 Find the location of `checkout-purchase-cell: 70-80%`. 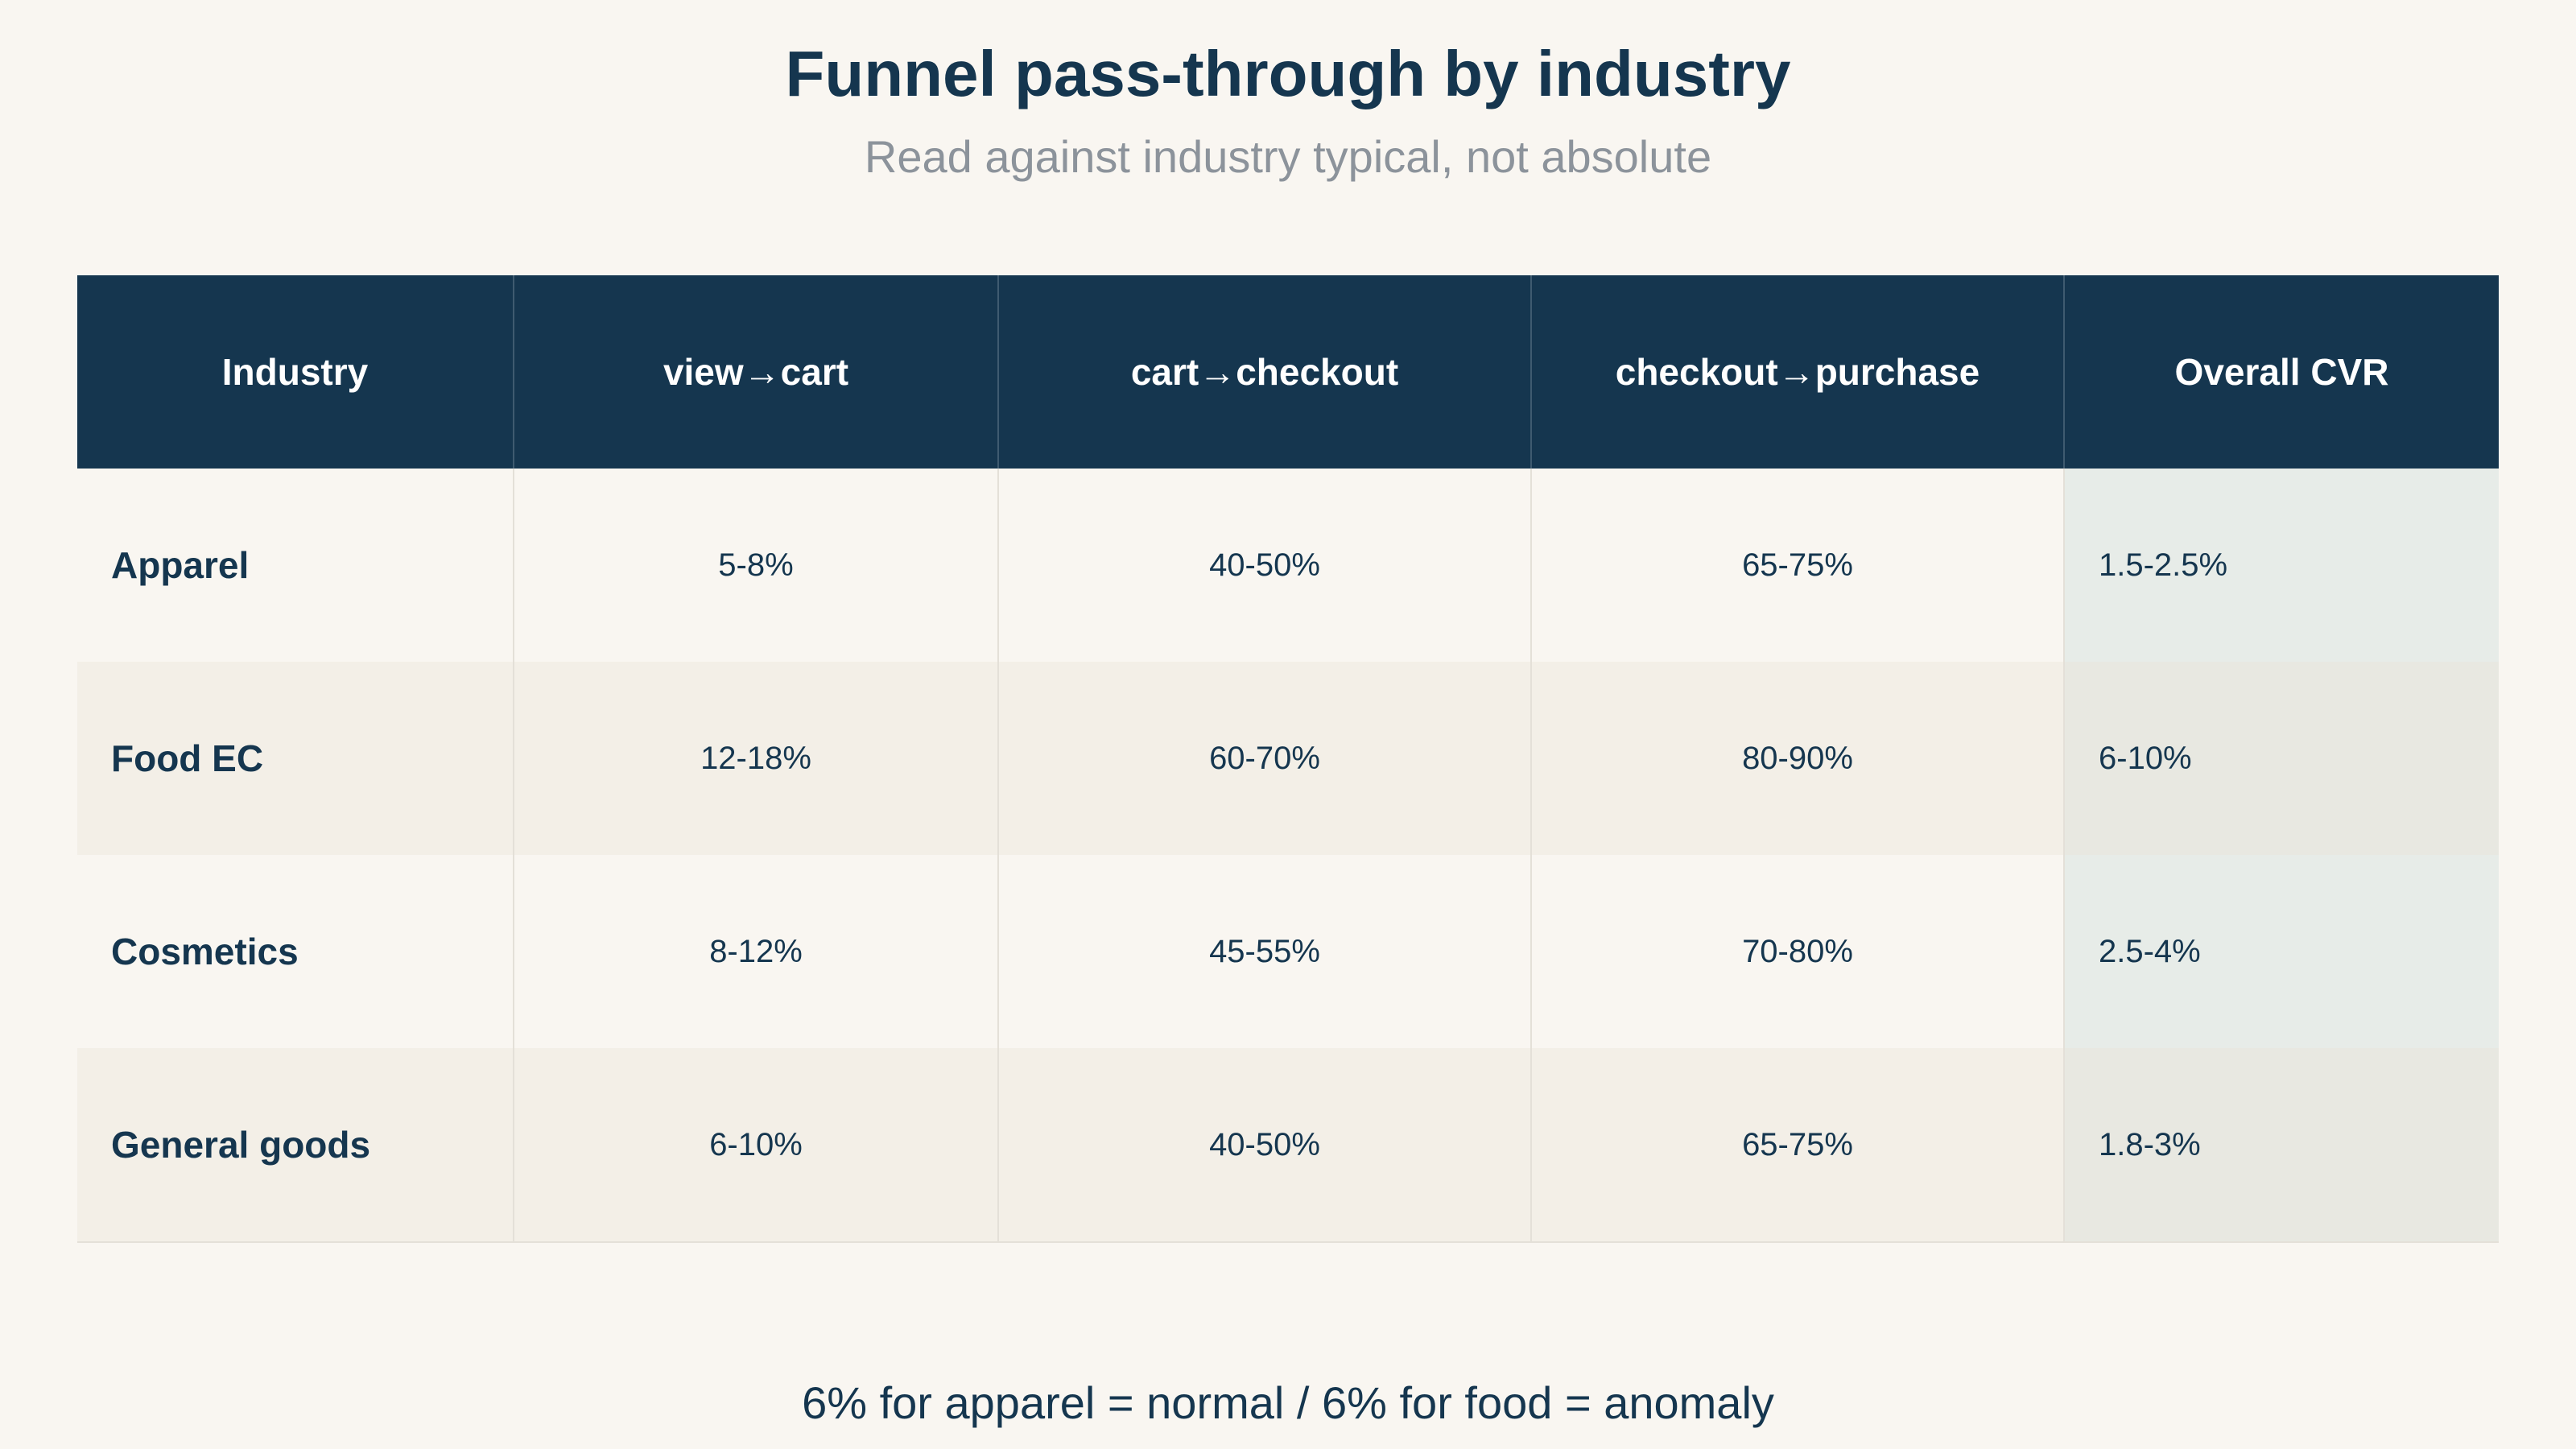

checkout-purchase-cell: 70-80% is located at coordinates (1798, 951).